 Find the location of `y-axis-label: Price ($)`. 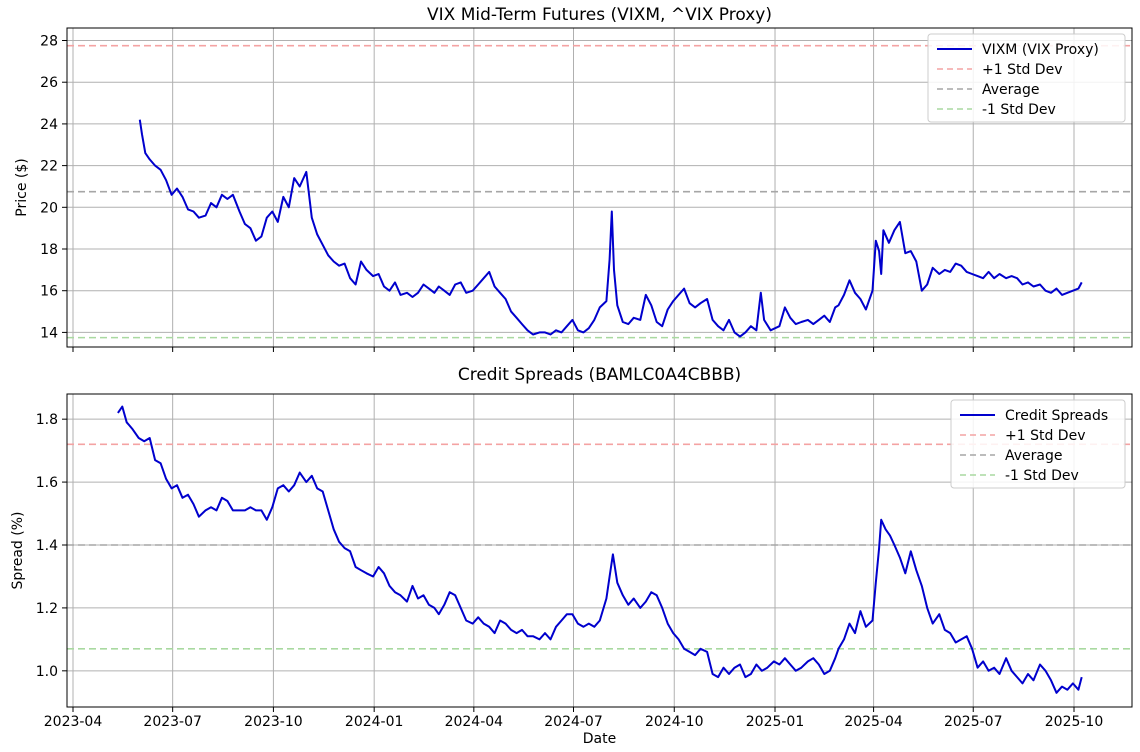

y-axis-label: Price ($) is located at coordinates (22, 187).